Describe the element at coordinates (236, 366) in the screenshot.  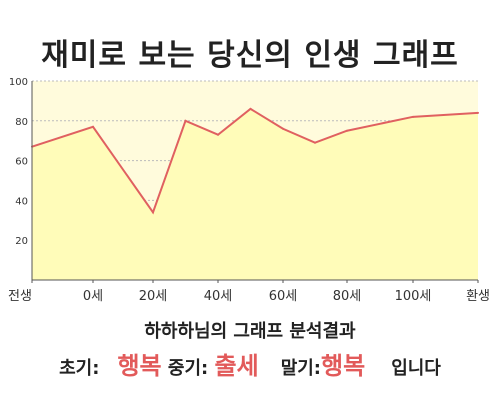
I see `mid-value: 출세` at that location.